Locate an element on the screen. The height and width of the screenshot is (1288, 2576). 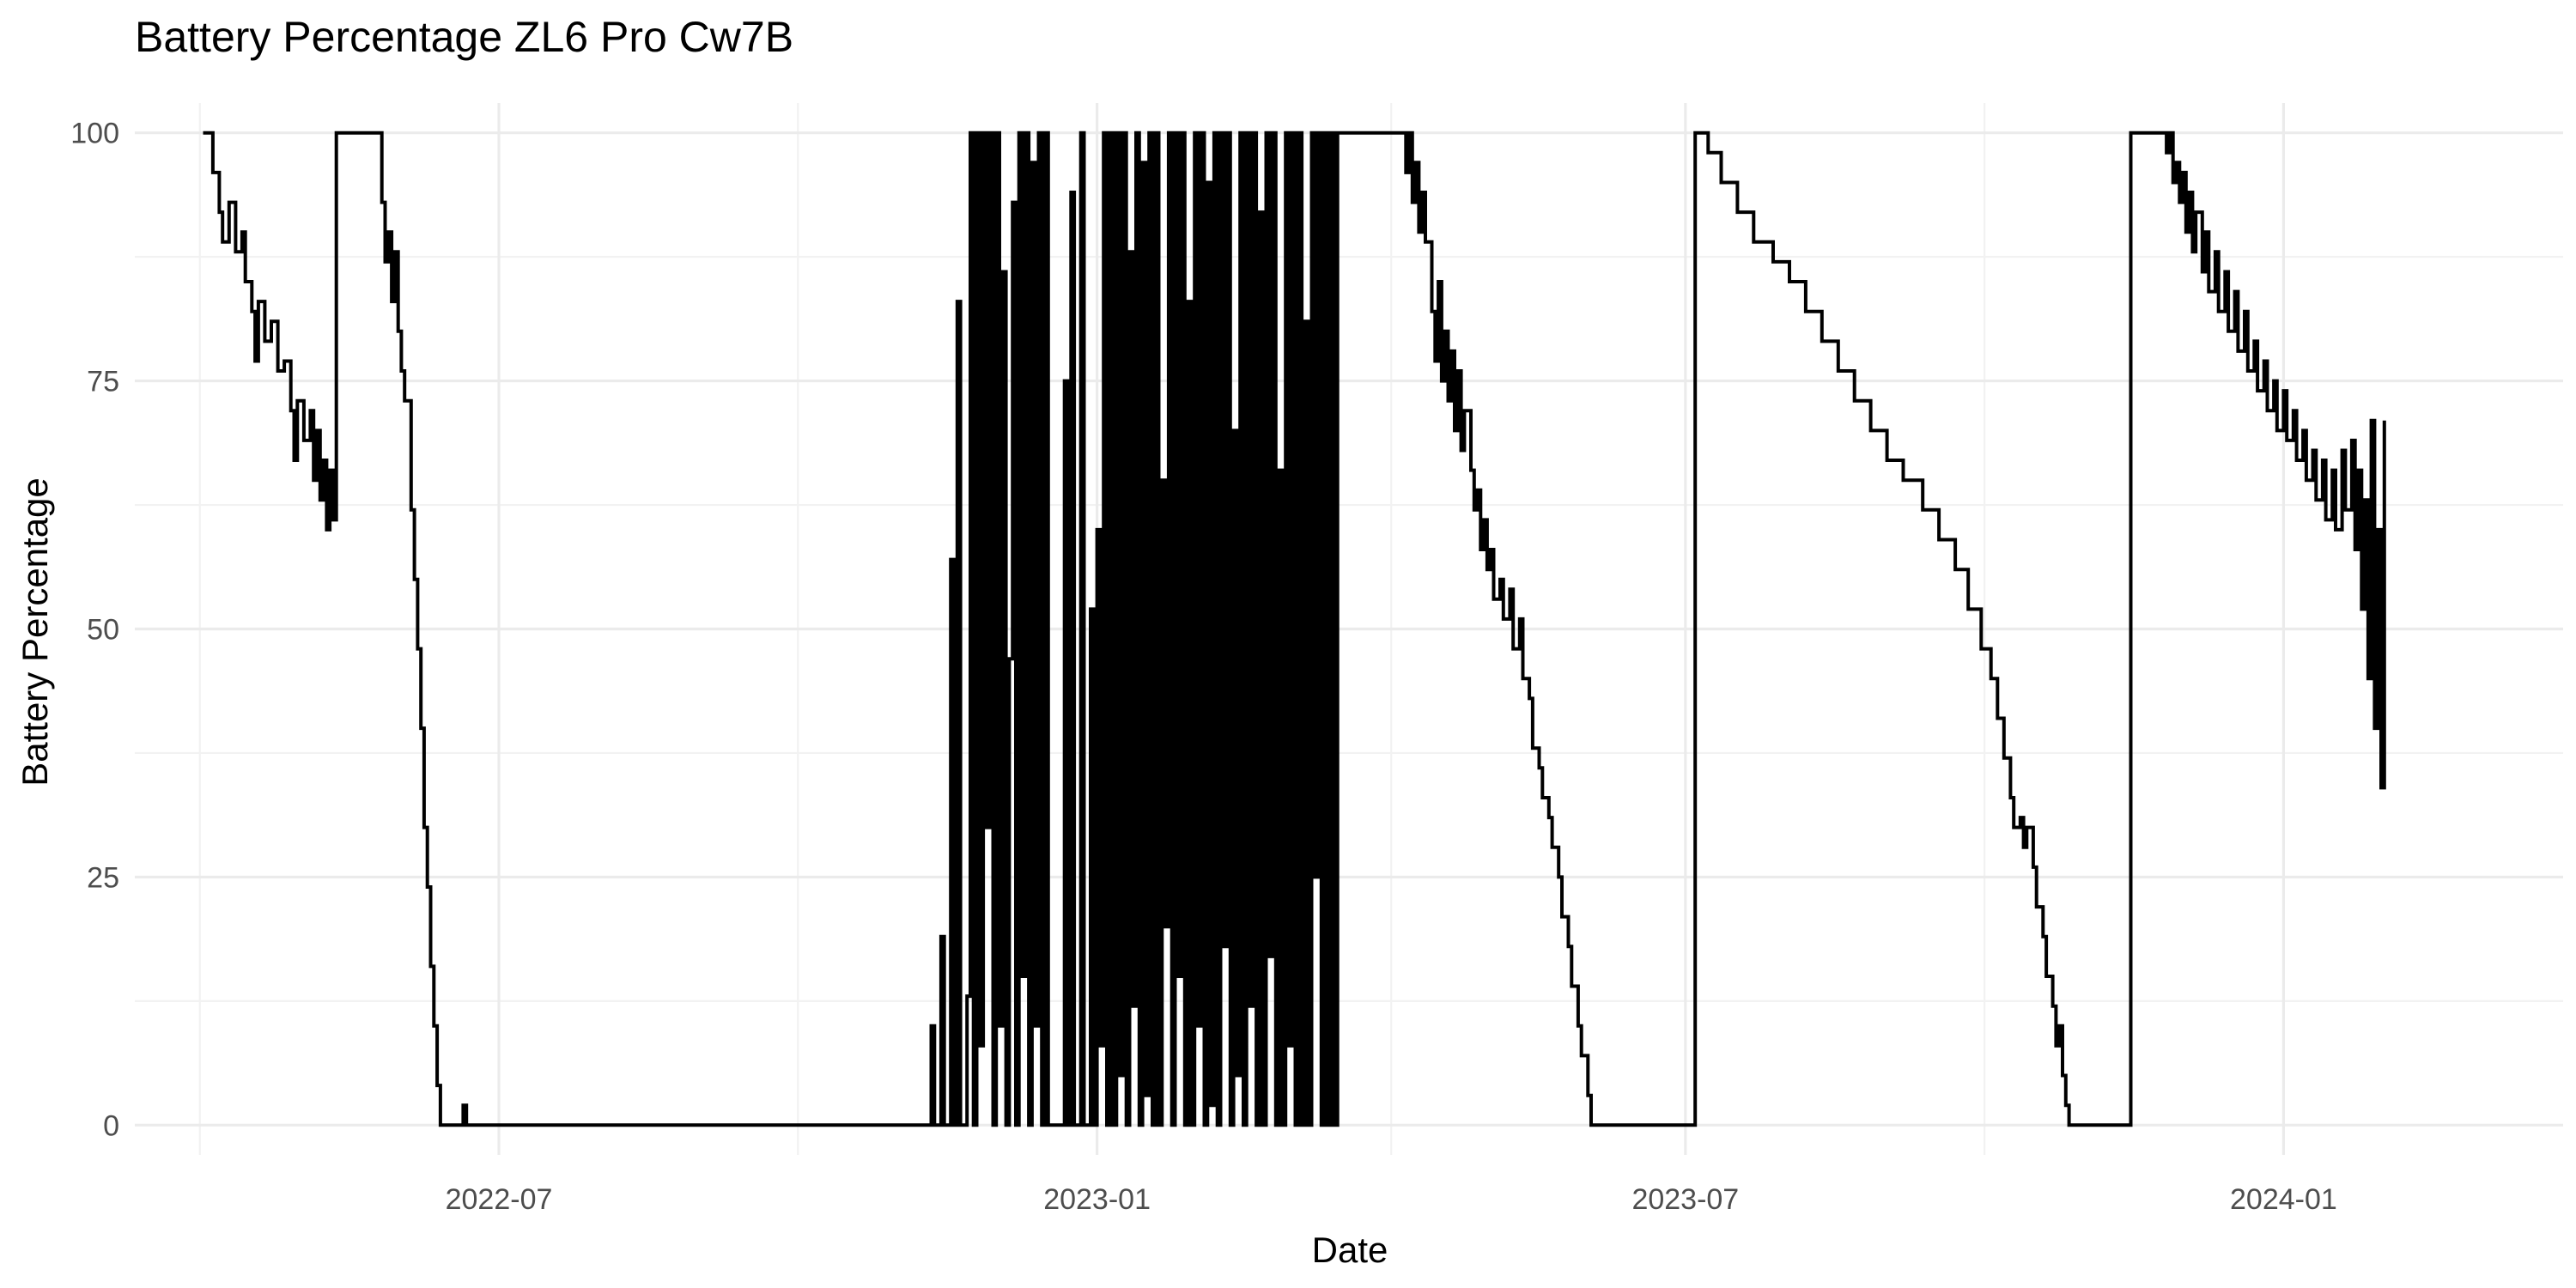
y-tick-label: 100 is located at coordinates (94, 134).